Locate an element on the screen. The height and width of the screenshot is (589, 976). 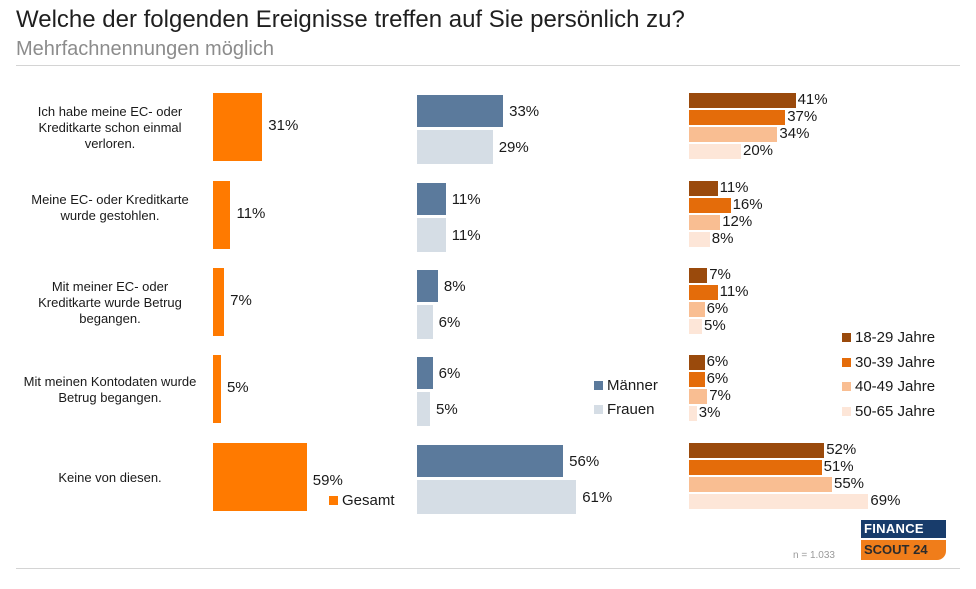
age-18-29-value-label: 41% is located at coordinates (812, 99).